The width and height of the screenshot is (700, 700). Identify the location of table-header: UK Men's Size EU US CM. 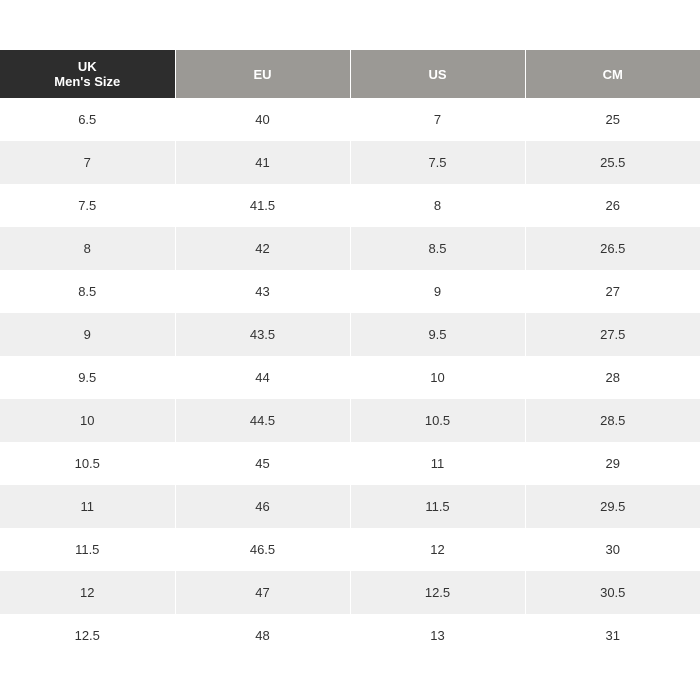
(350, 74).